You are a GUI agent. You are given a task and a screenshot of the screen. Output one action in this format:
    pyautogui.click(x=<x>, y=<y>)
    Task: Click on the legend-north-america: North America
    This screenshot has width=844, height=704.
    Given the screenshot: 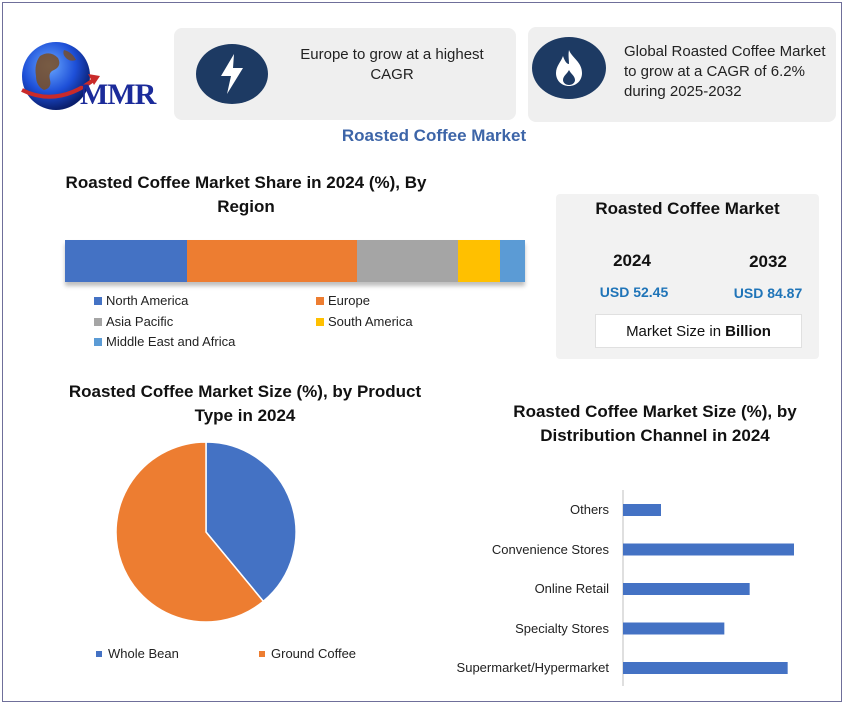 What is the action you would take?
    pyautogui.click(x=141, y=300)
    